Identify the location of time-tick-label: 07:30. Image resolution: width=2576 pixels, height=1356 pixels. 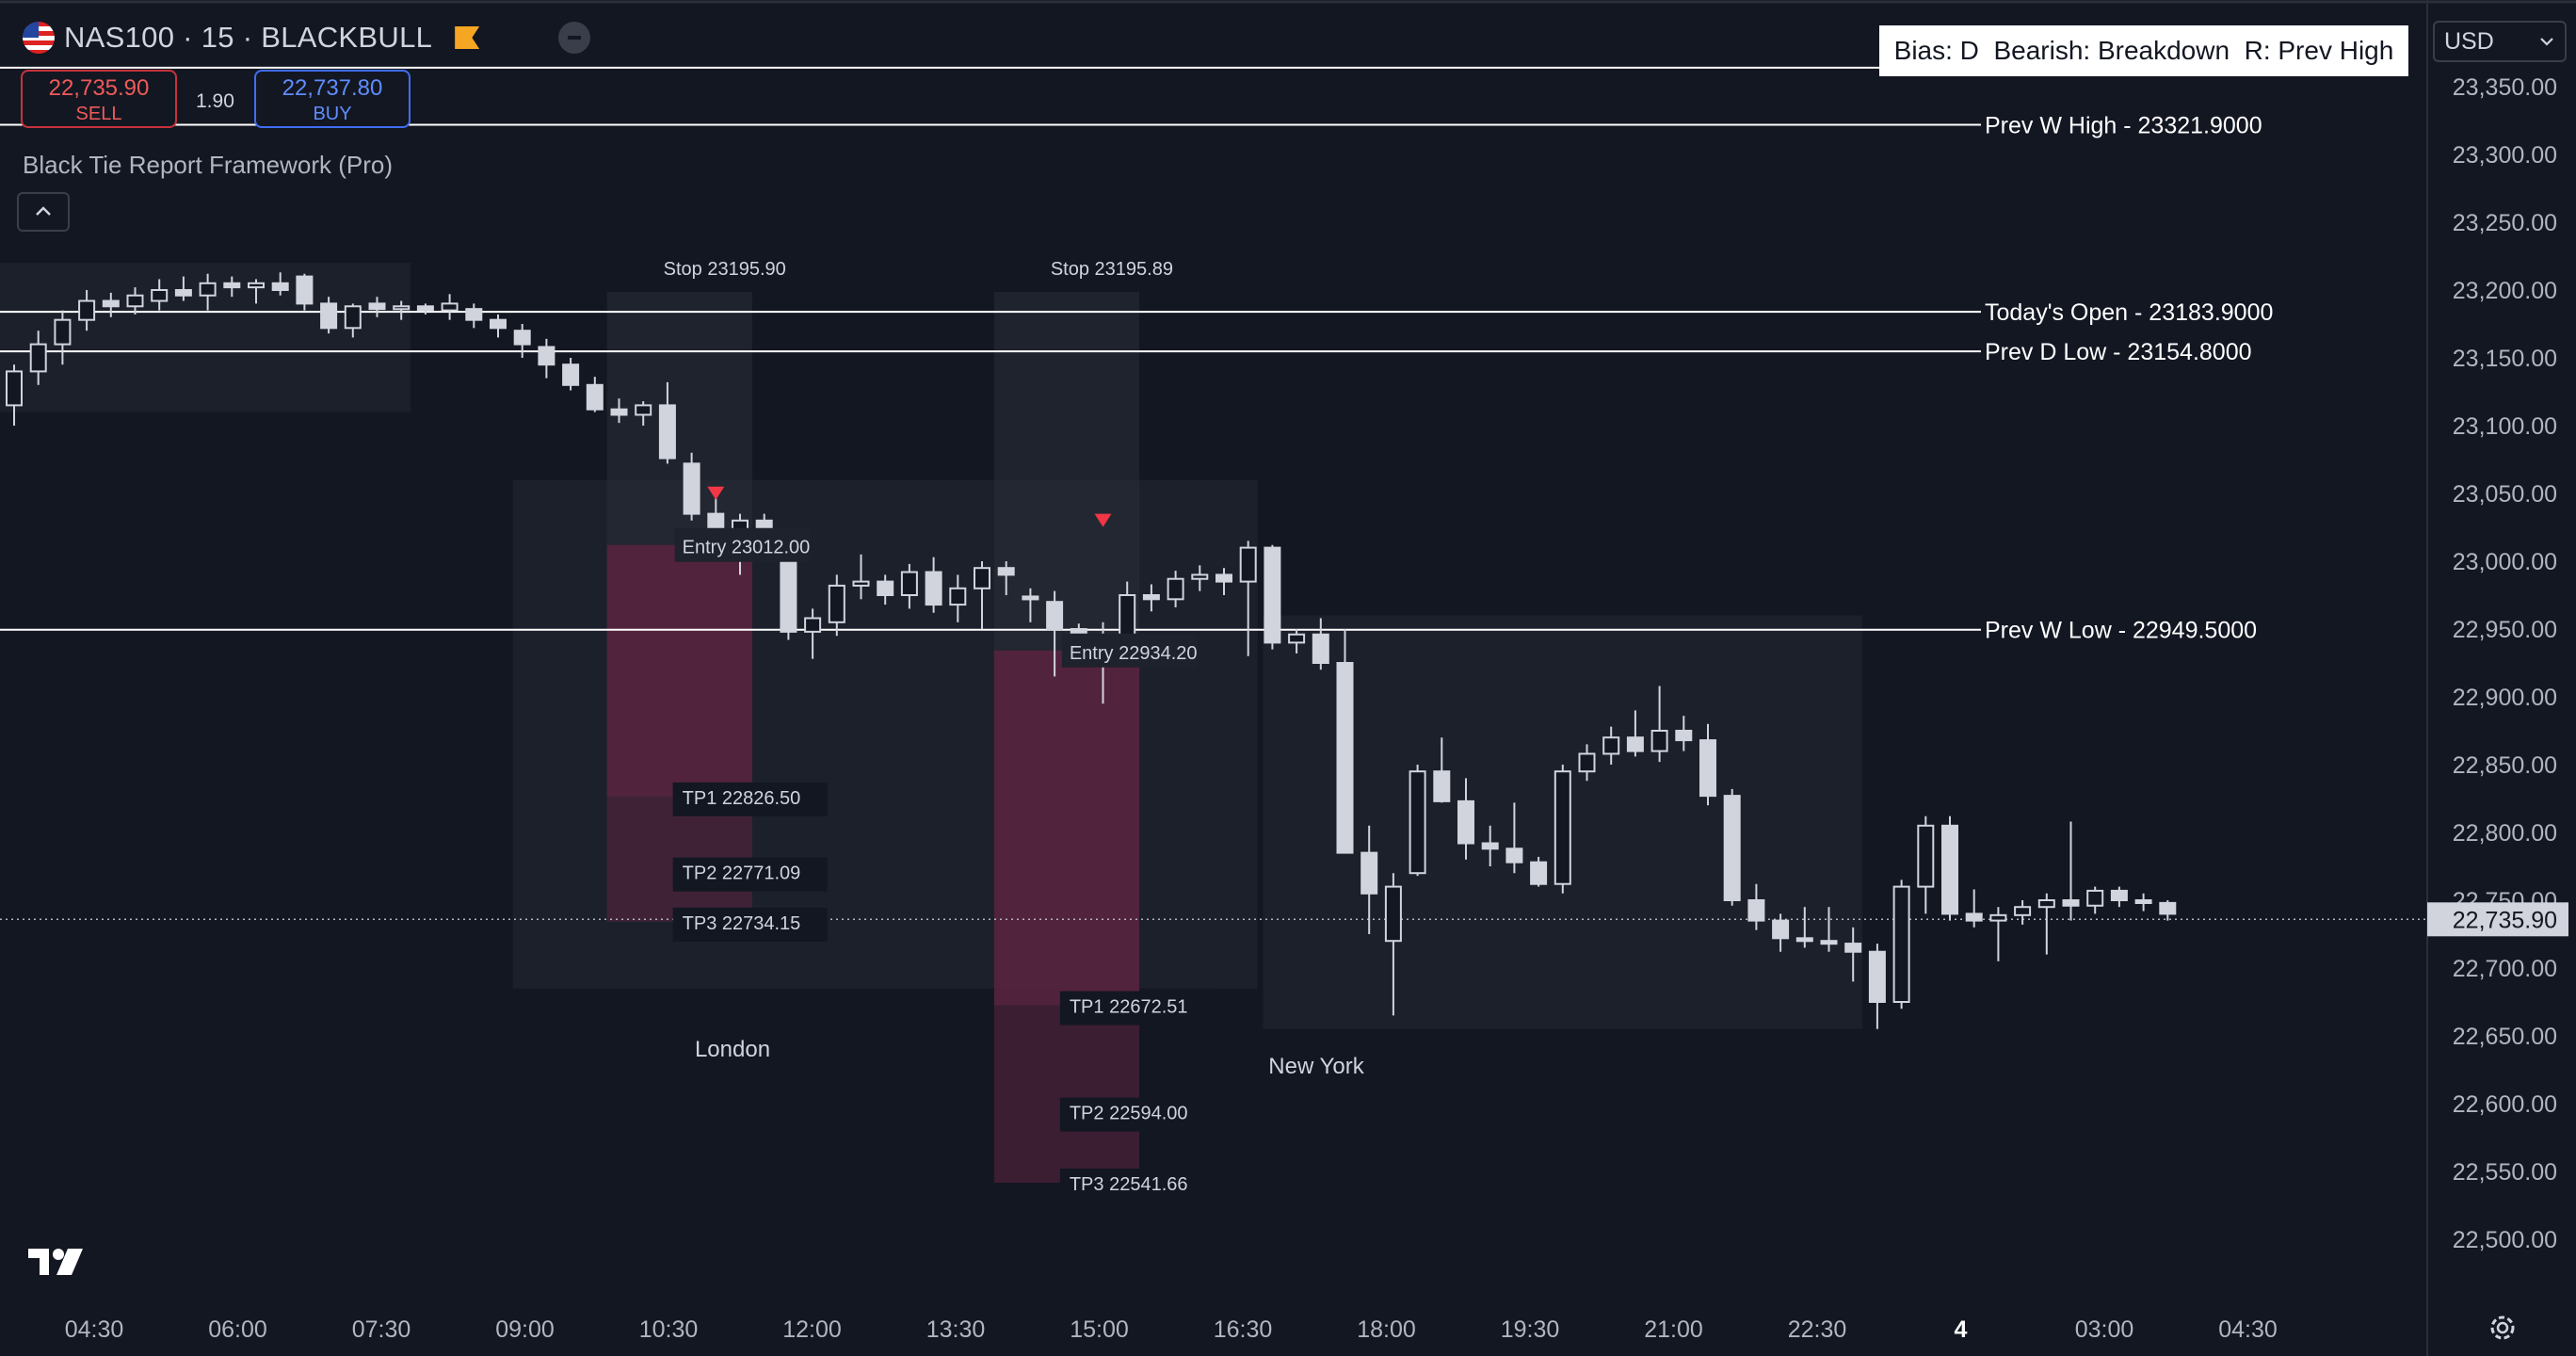
(381, 1330).